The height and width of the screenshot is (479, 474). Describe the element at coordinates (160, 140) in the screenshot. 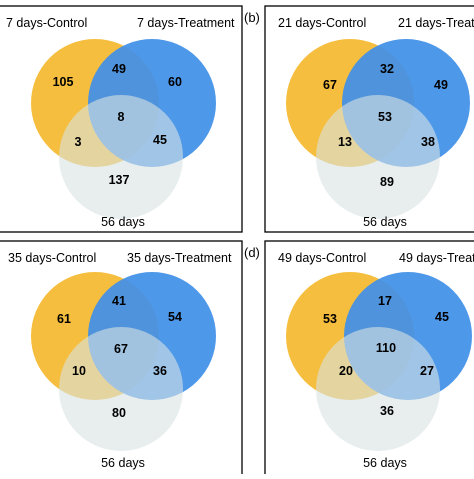

I see `count-b-c: 45` at that location.